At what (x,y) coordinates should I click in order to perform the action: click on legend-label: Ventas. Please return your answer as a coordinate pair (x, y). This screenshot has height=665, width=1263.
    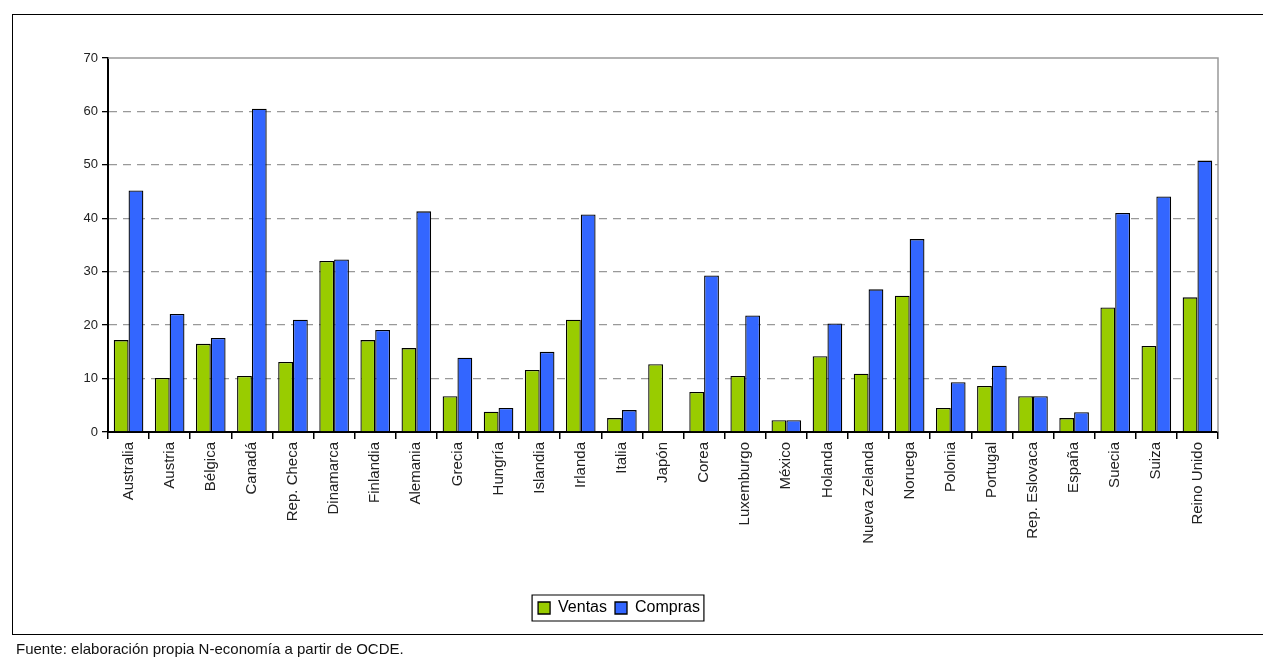
    Looking at the image, I should click on (583, 607).